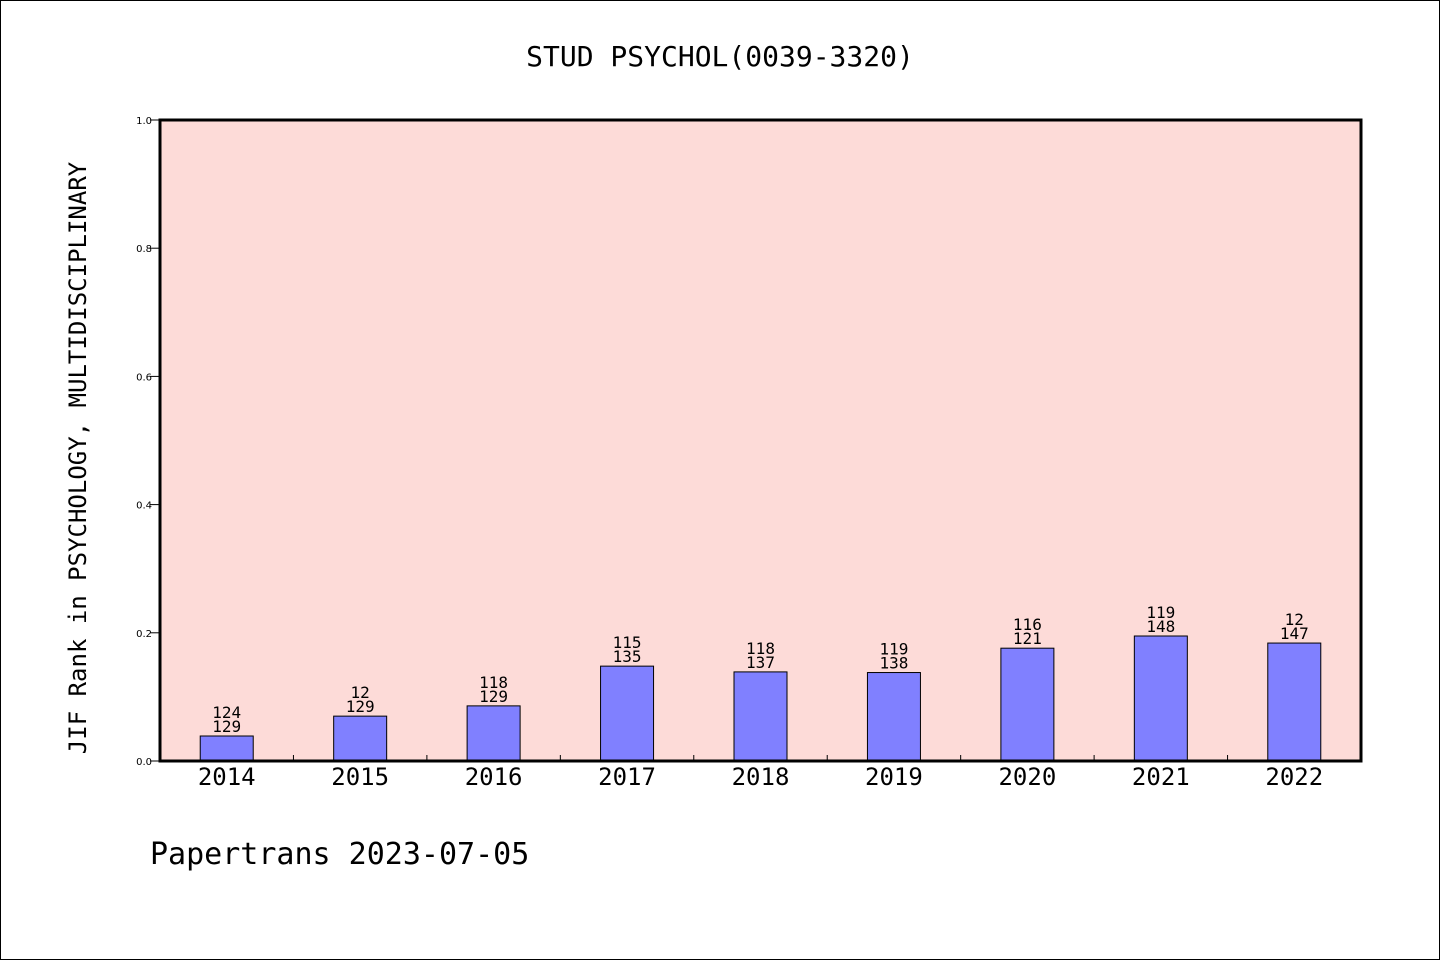 This screenshot has height=960, width=1440. Describe the element at coordinates (627, 777) in the screenshot. I see `x-tick-label: 2017` at that location.